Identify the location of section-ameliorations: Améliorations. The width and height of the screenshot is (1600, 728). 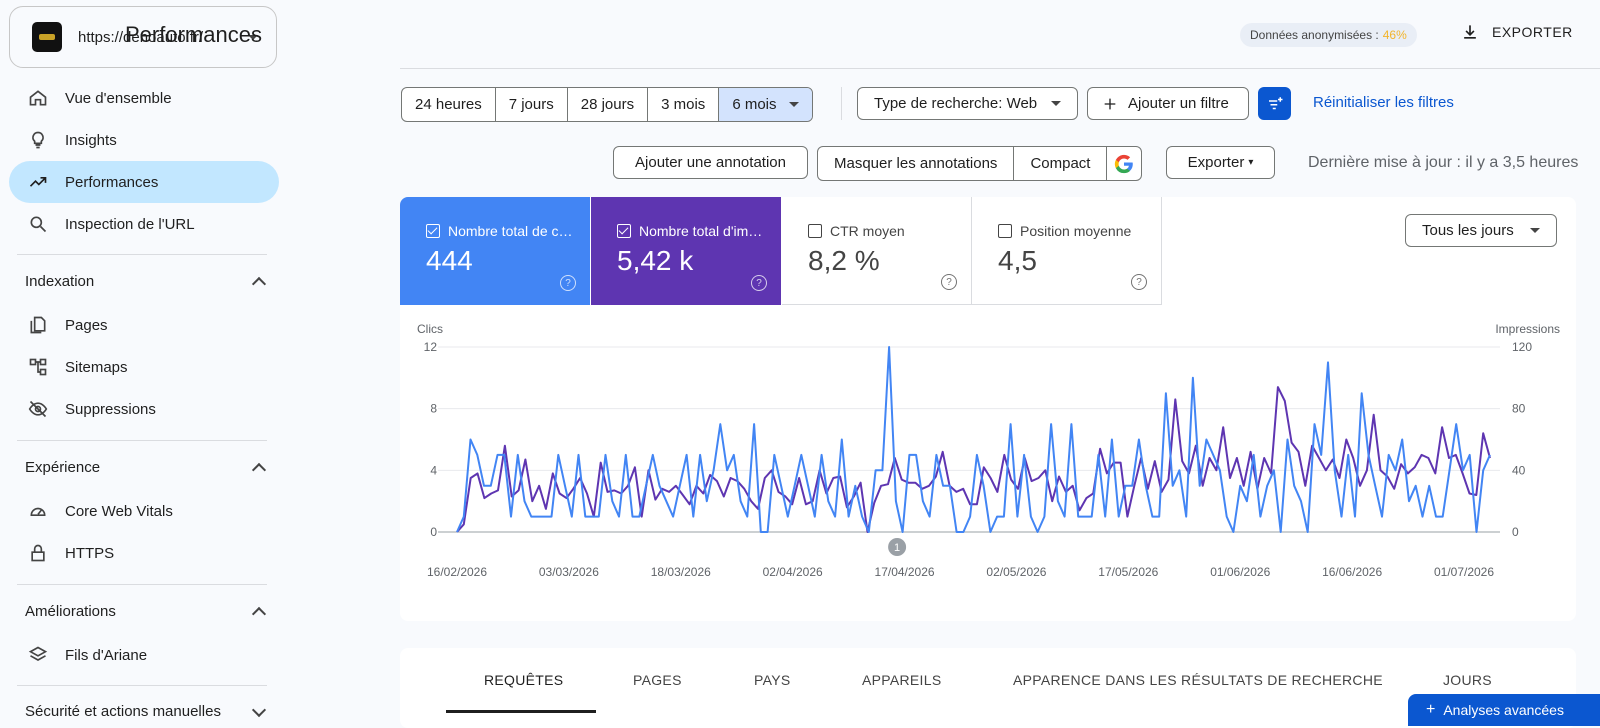
(147, 612).